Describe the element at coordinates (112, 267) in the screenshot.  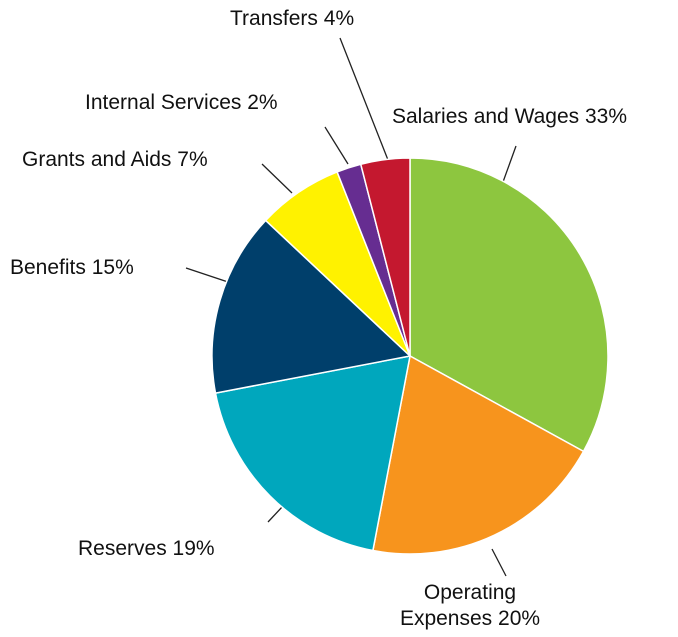
I see `value-label: 15%` at that location.